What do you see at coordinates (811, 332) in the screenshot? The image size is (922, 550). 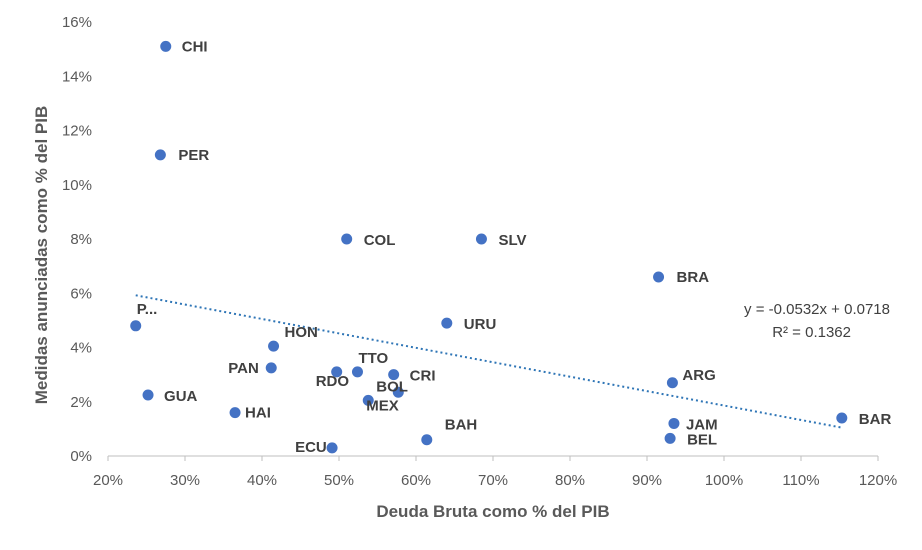 I see `trendline-r-squared: R² = 0.1362` at bounding box center [811, 332].